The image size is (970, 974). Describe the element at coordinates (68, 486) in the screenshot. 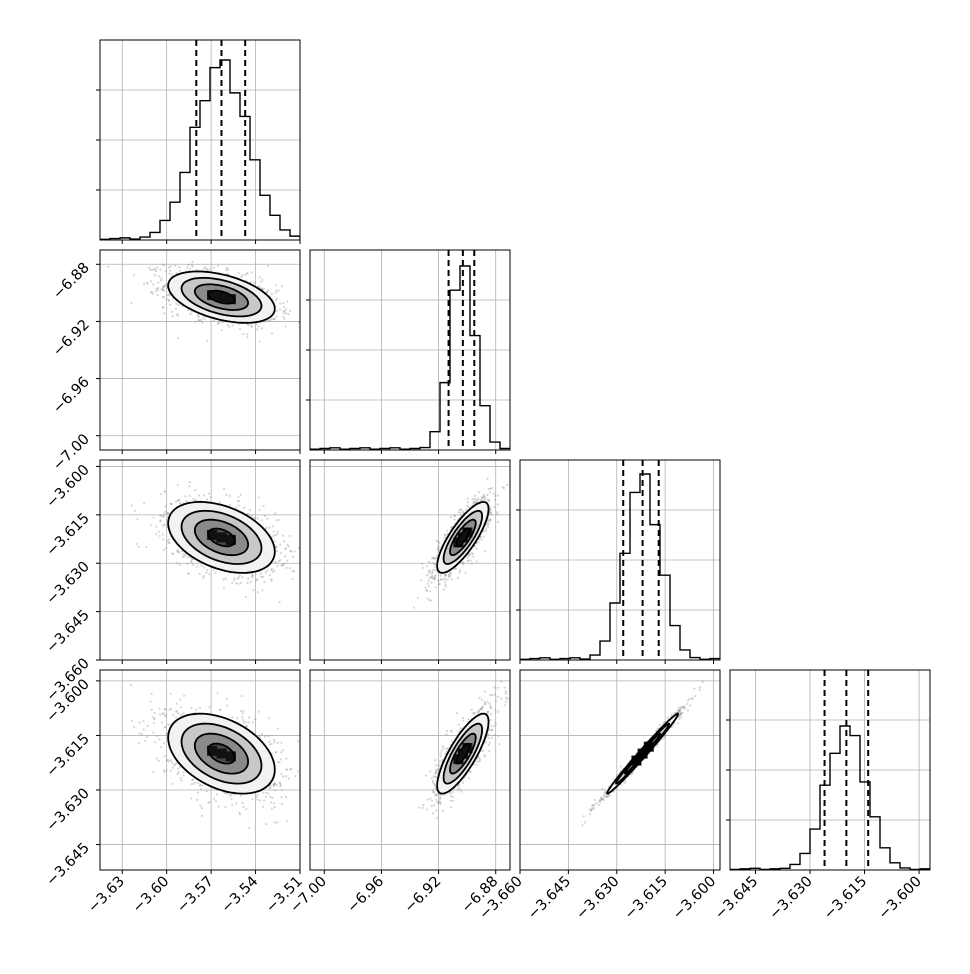

I see `y-tick-label: −3.600` at that location.